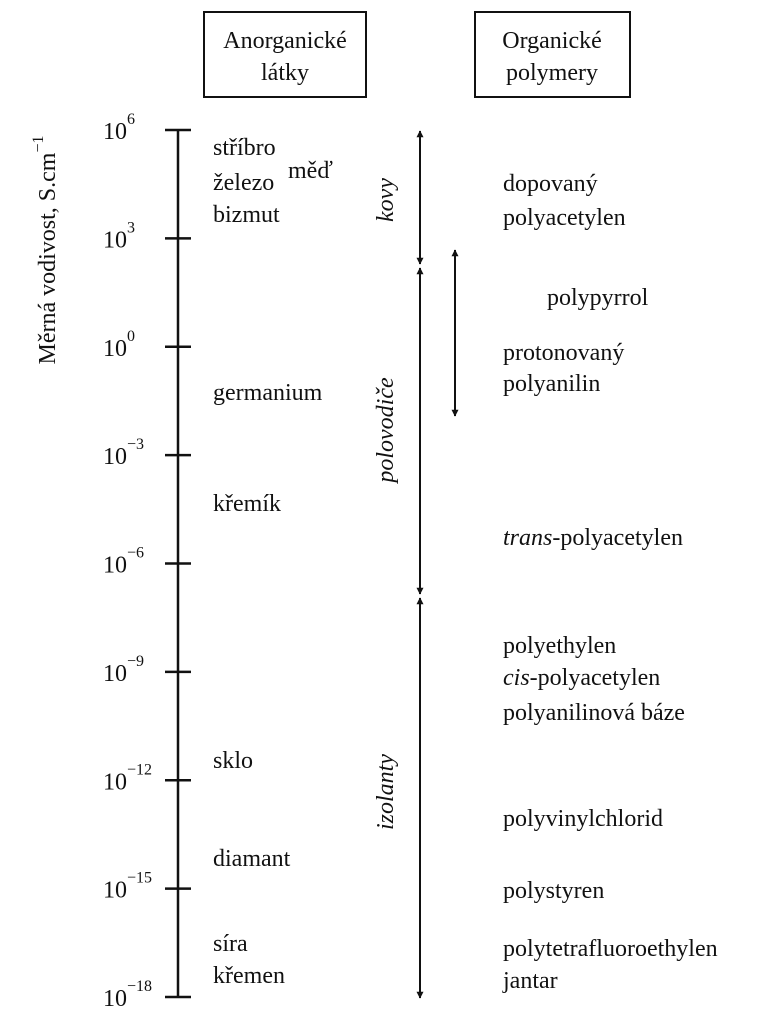 The height and width of the screenshot is (1010, 764). I want to click on polymer: polyanilin, so click(551, 384).